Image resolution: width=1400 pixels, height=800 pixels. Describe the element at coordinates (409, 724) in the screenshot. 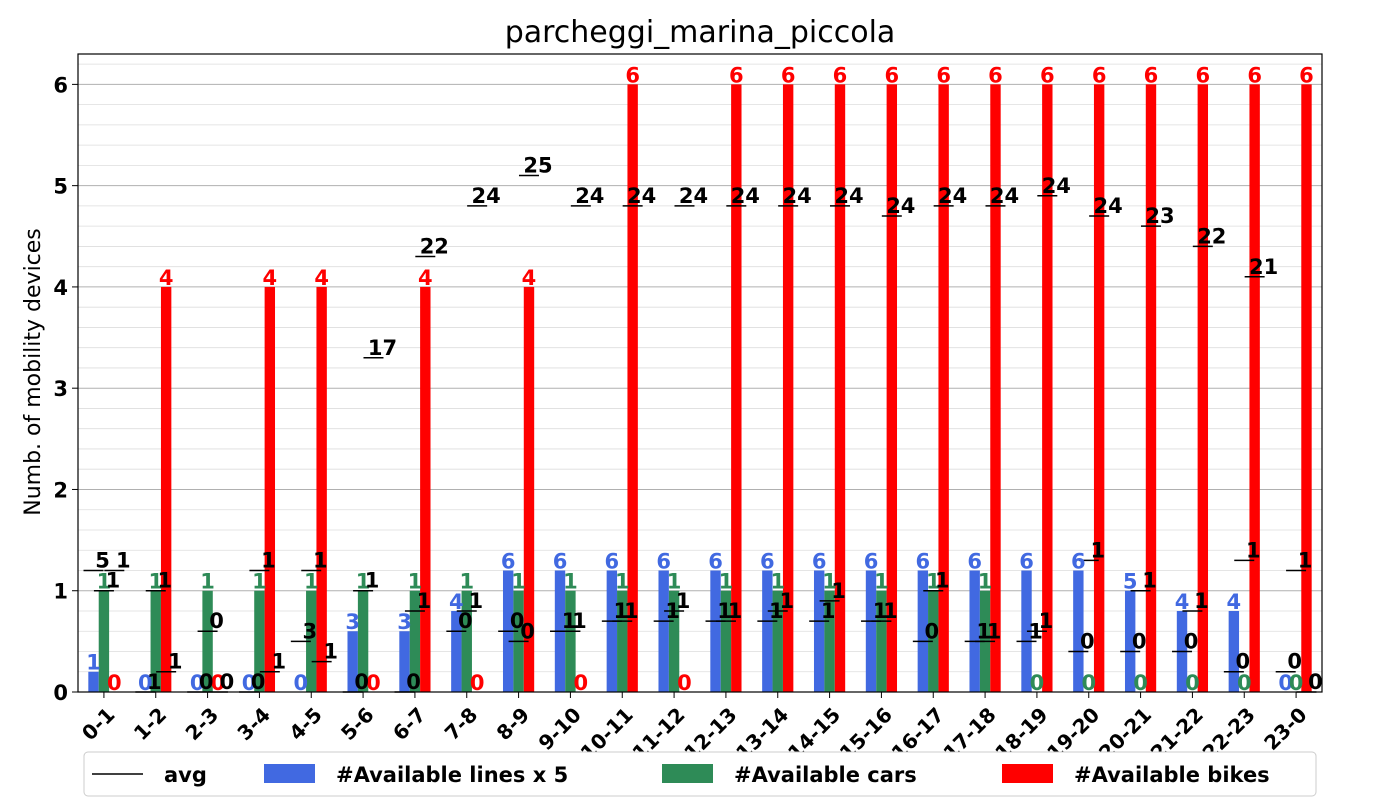

I see `x-tick-label: 6-7` at that location.